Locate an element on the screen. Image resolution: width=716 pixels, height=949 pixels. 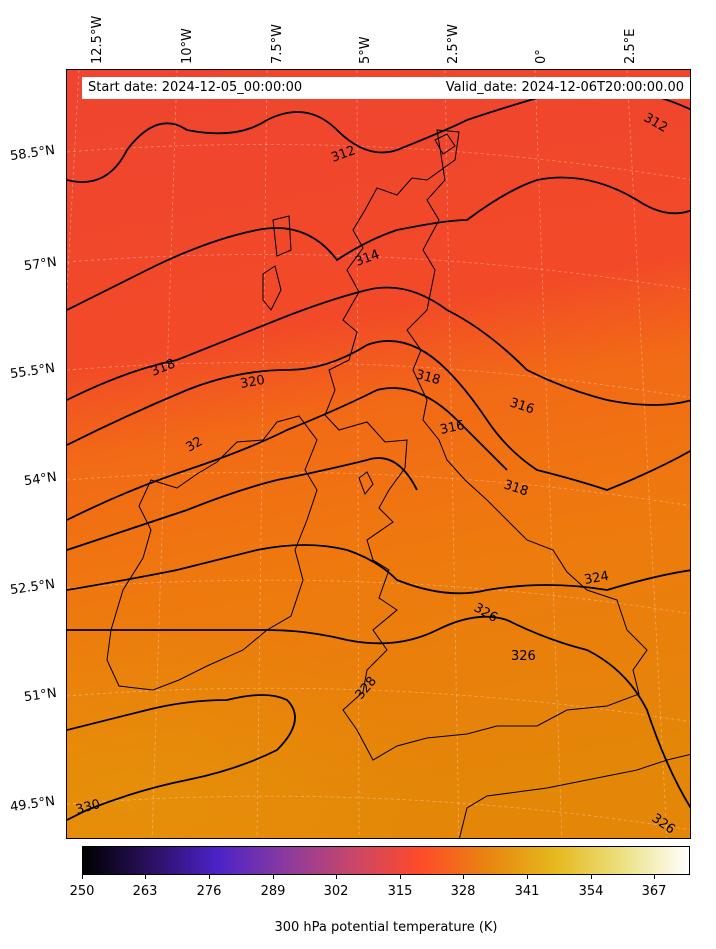
colorbar-tick-label: 289 is located at coordinates (273, 891).